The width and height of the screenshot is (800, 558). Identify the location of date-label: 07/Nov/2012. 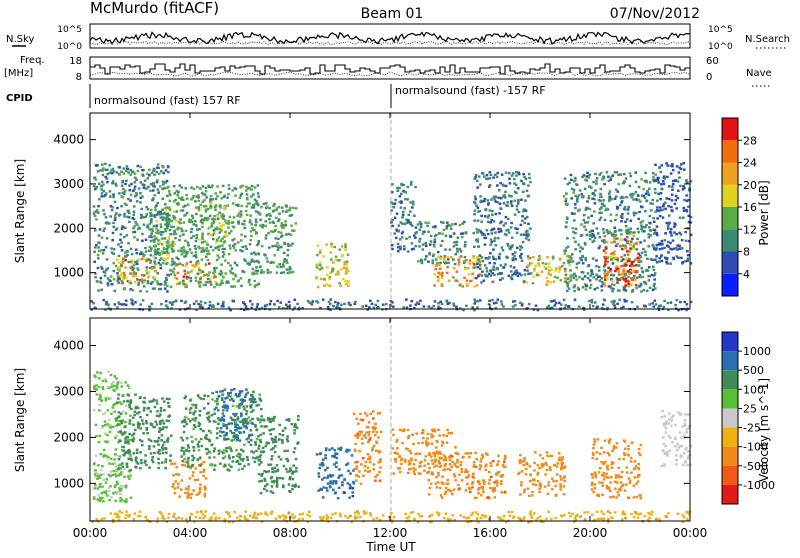
(655, 14).